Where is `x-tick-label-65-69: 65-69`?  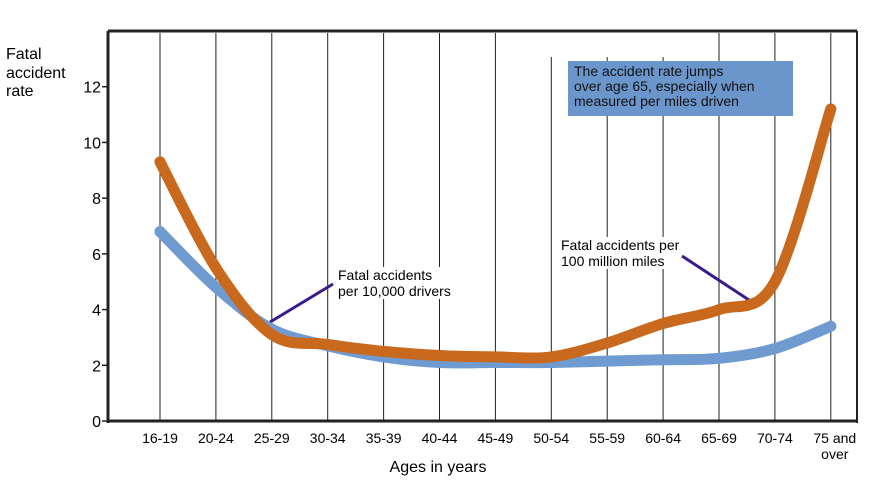
x-tick-label-65-69: 65-69 is located at coordinates (719, 438).